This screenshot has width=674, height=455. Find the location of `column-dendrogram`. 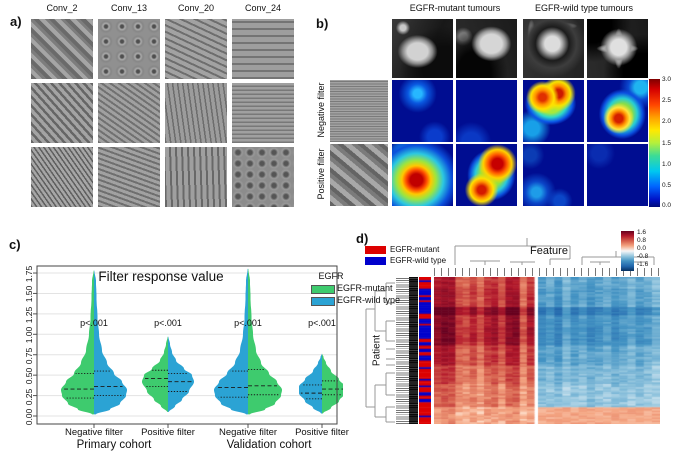

column-dendrogram is located at coordinates (554, 251).